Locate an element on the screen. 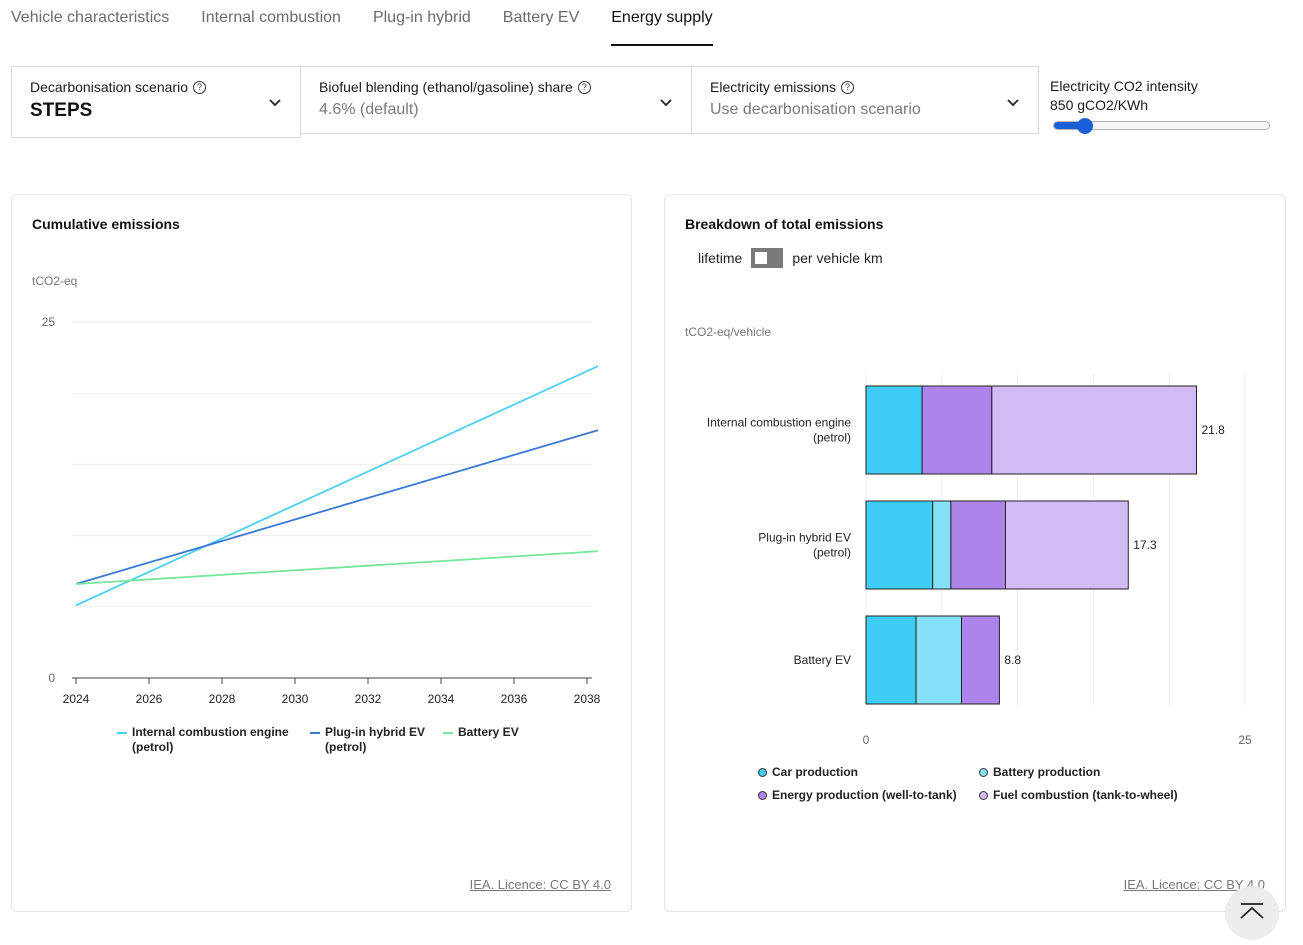 Image resolution: width=1303 pixels, height=945 pixels. toggle-label-lifetime: lifetime is located at coordinates (720, 258).